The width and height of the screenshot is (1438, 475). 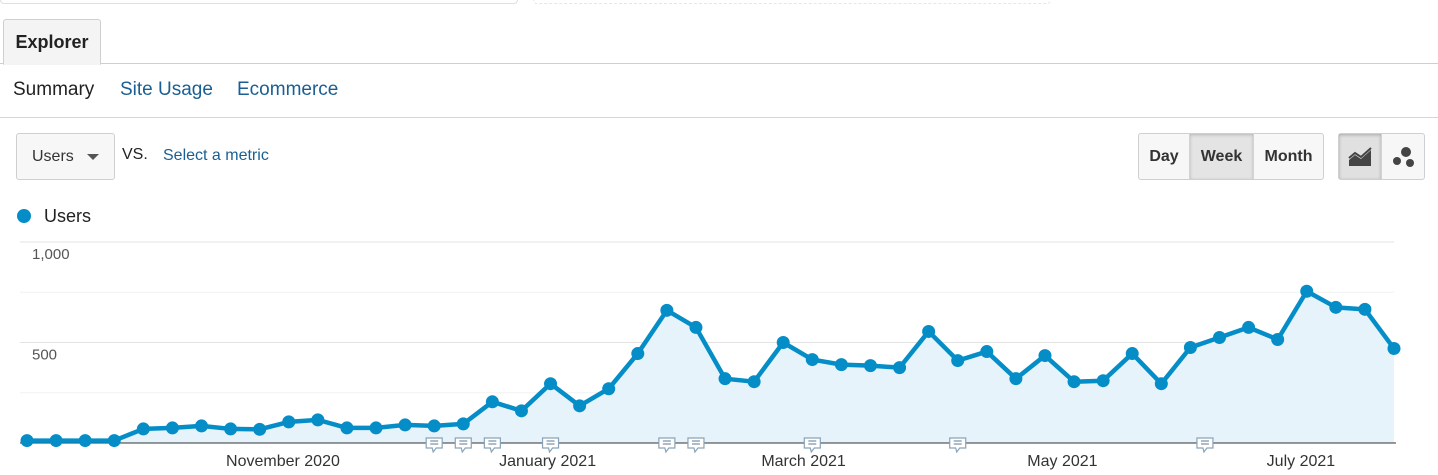 What do you see at coordinates (1222, 156) in the screenshot?
I see `week-button: Week` at bounding box center [1222, 156].